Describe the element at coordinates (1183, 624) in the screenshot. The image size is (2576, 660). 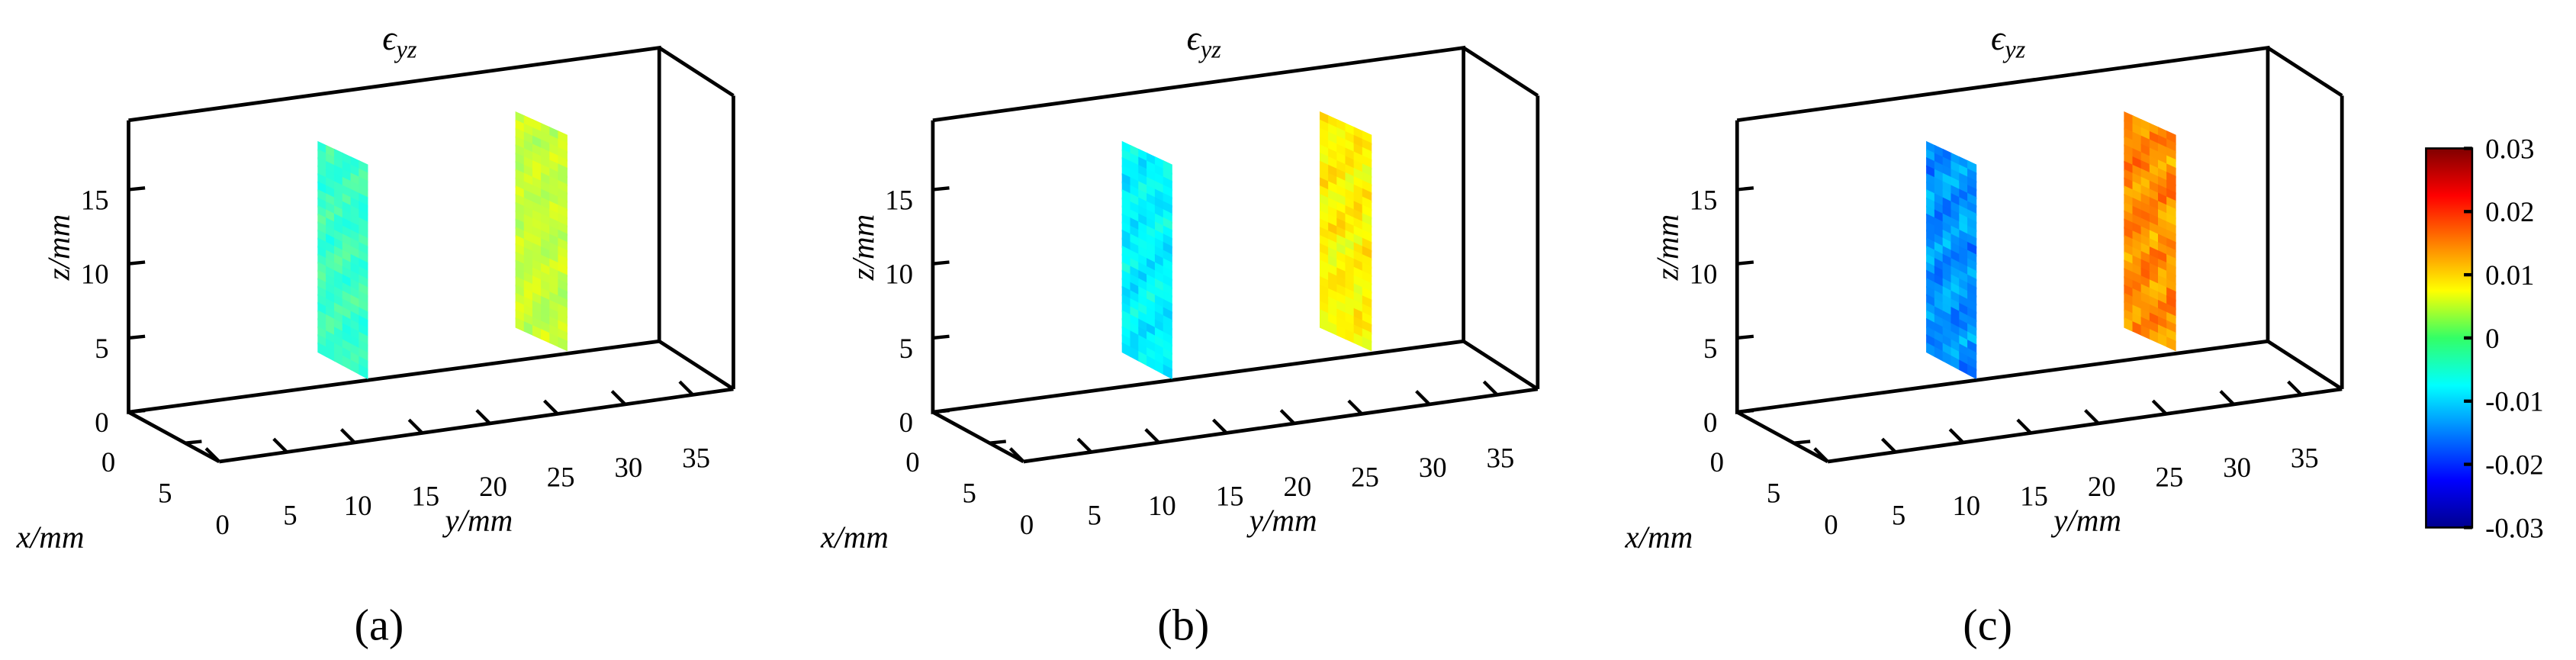
I see `panel-caption: (b)` at that location.